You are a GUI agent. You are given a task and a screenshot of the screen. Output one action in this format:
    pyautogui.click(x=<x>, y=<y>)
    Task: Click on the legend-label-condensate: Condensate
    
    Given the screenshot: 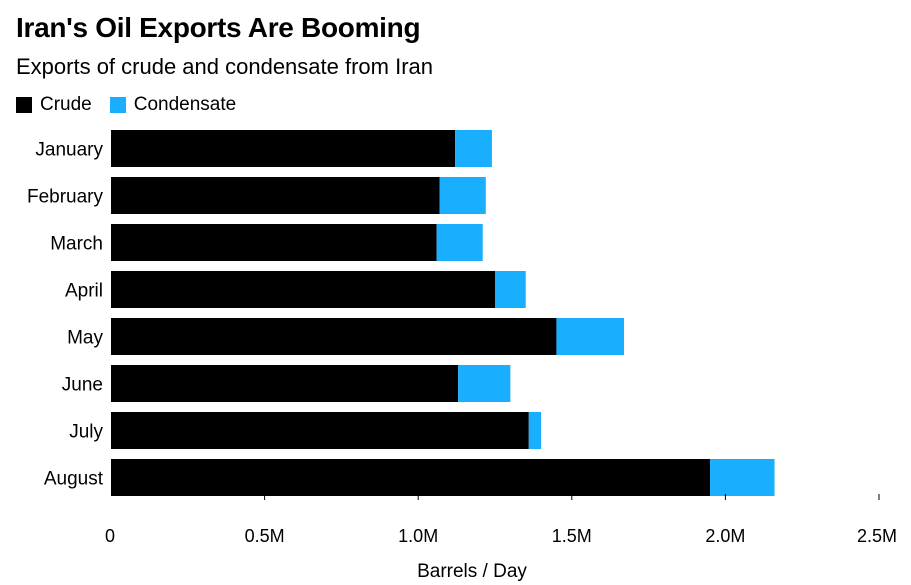 What is the action you would take?
    pyautogui.click(x=185, y=104)
    